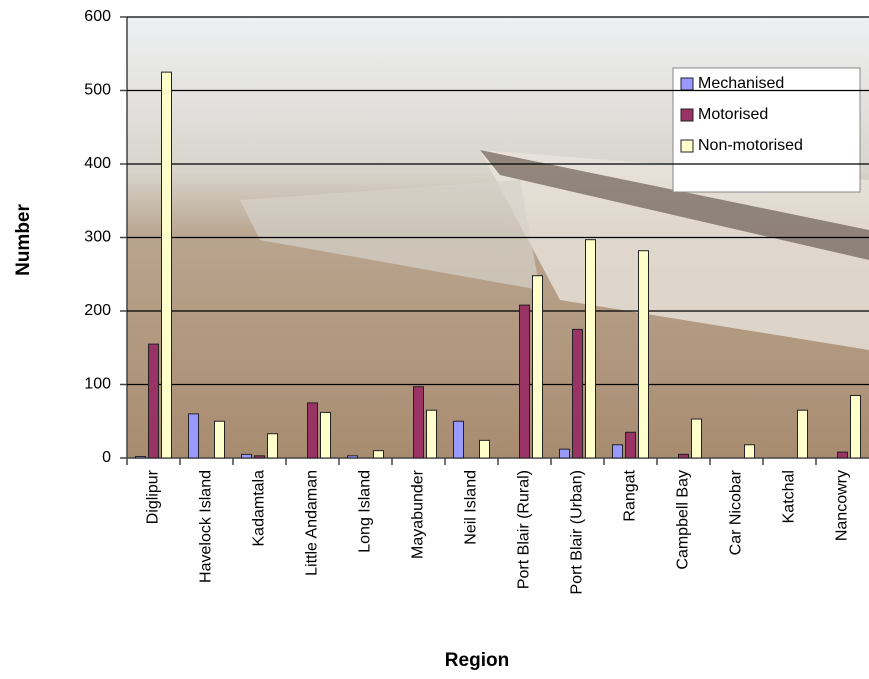 This screenshot has height=679, width=869. Describe the element at coordinates (153, 496) in the screenshot. I see `x-tick-label: Diglipur` at that location.